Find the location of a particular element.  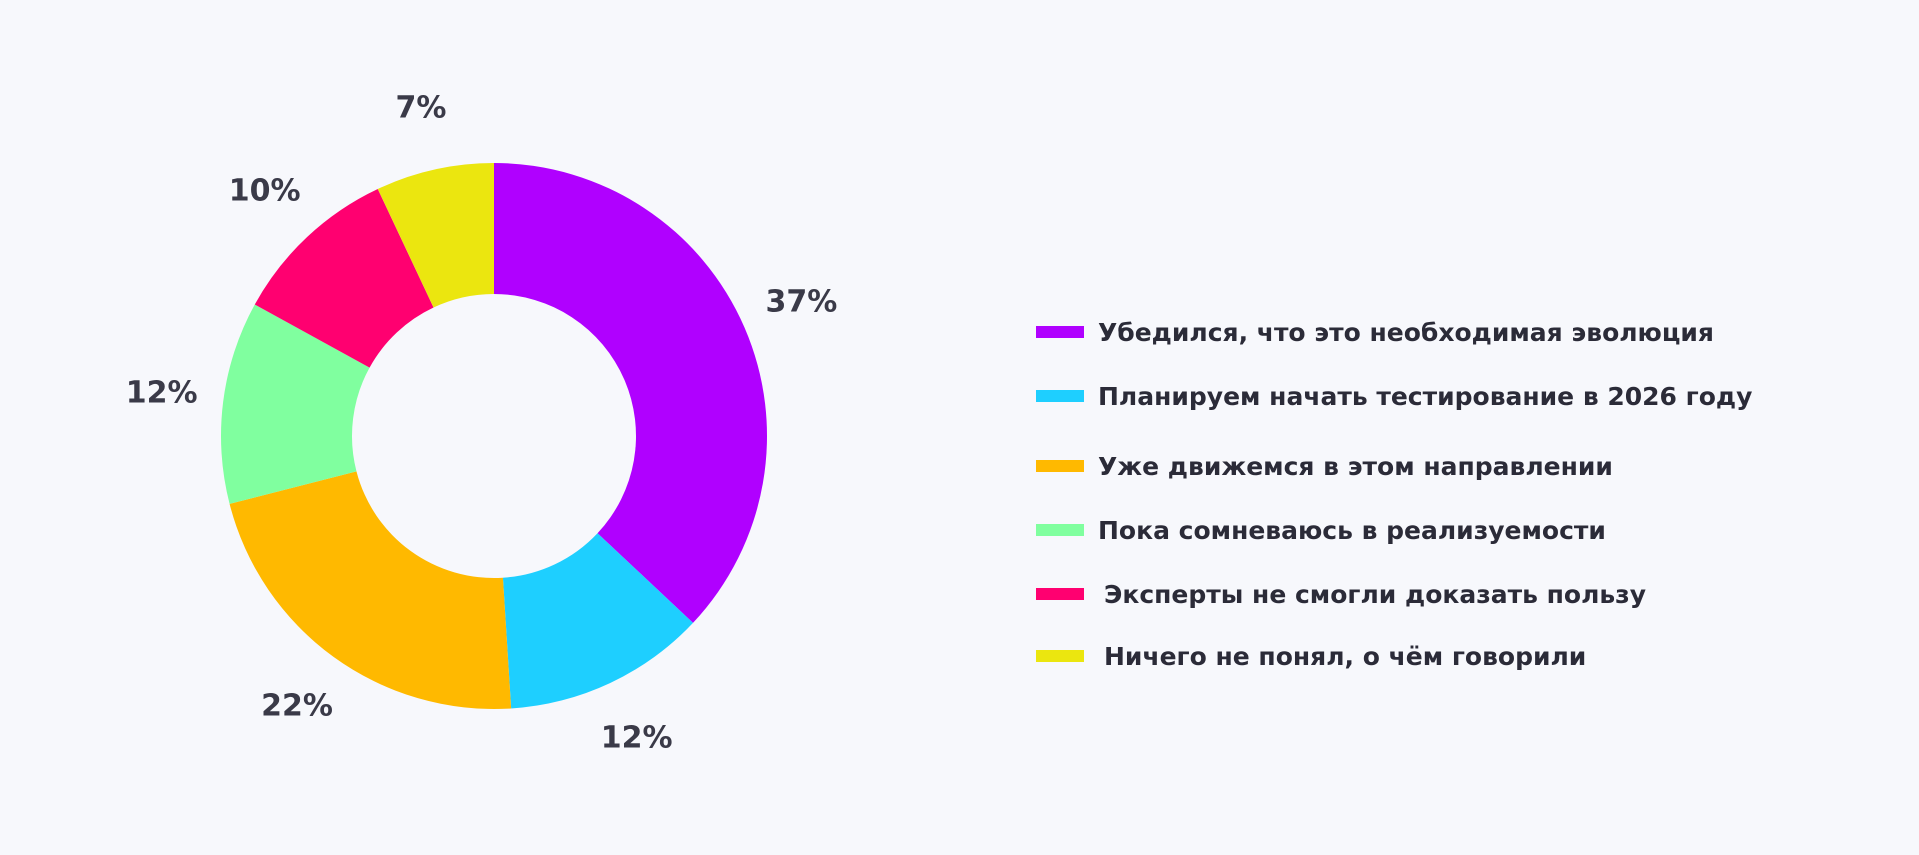

slice-percent-label: 37% is located at coordinates (802, 301).